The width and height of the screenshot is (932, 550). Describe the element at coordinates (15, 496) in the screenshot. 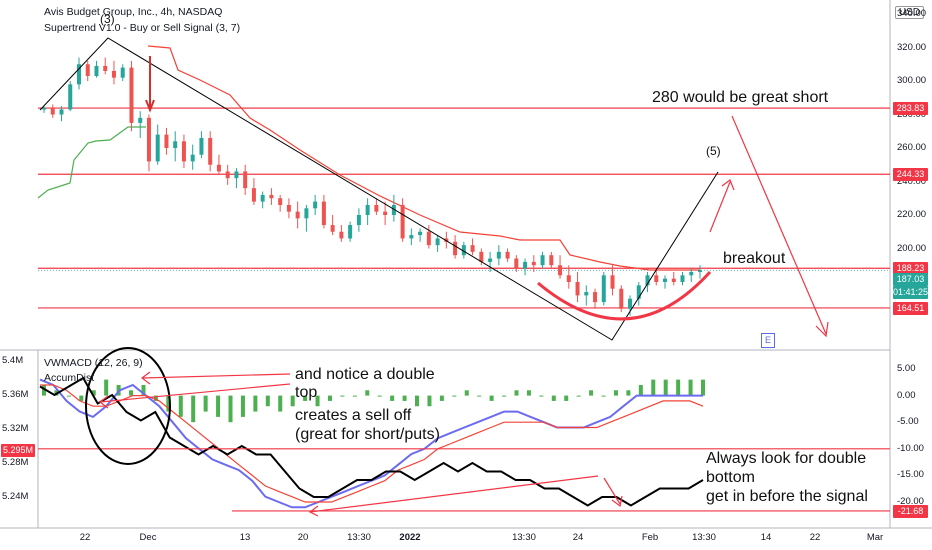

I see `accum-axis-label: 5.24M` at that location.